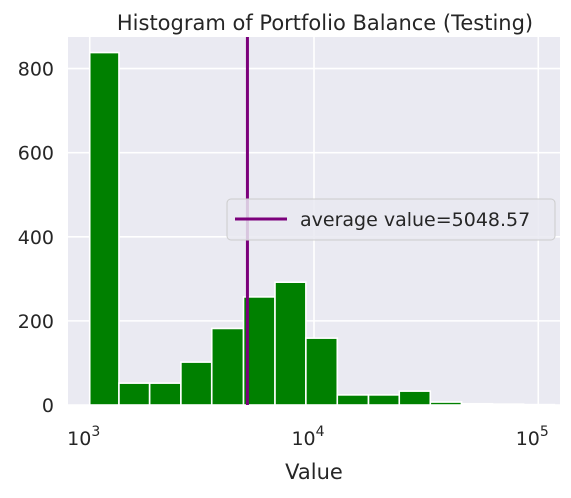 The height and width of the screenshot is (498, 571). What do you see at coordinates (415, 220) in the screenshot?
I see `legend-label-average: average value=5048.57` at bounding box center [415, 220].